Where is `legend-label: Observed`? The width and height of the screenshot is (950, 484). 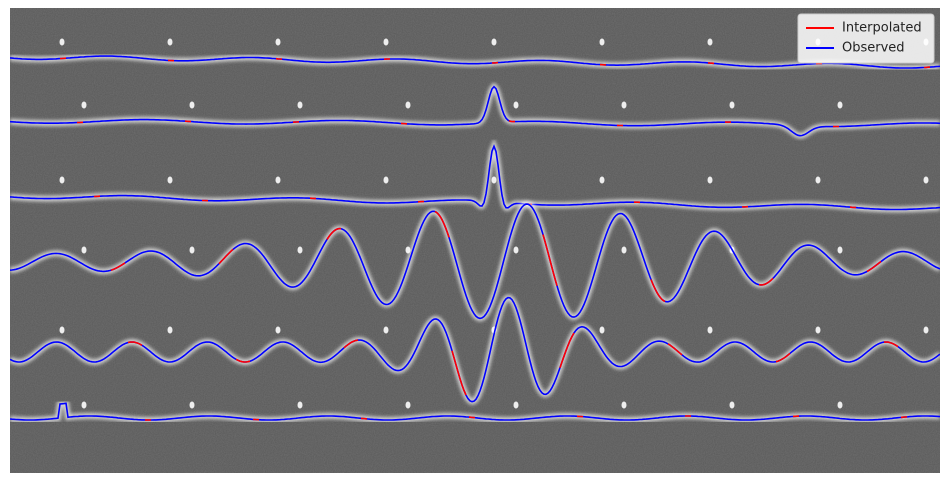 legend-label: Observed is located at coordinates (873, 48).